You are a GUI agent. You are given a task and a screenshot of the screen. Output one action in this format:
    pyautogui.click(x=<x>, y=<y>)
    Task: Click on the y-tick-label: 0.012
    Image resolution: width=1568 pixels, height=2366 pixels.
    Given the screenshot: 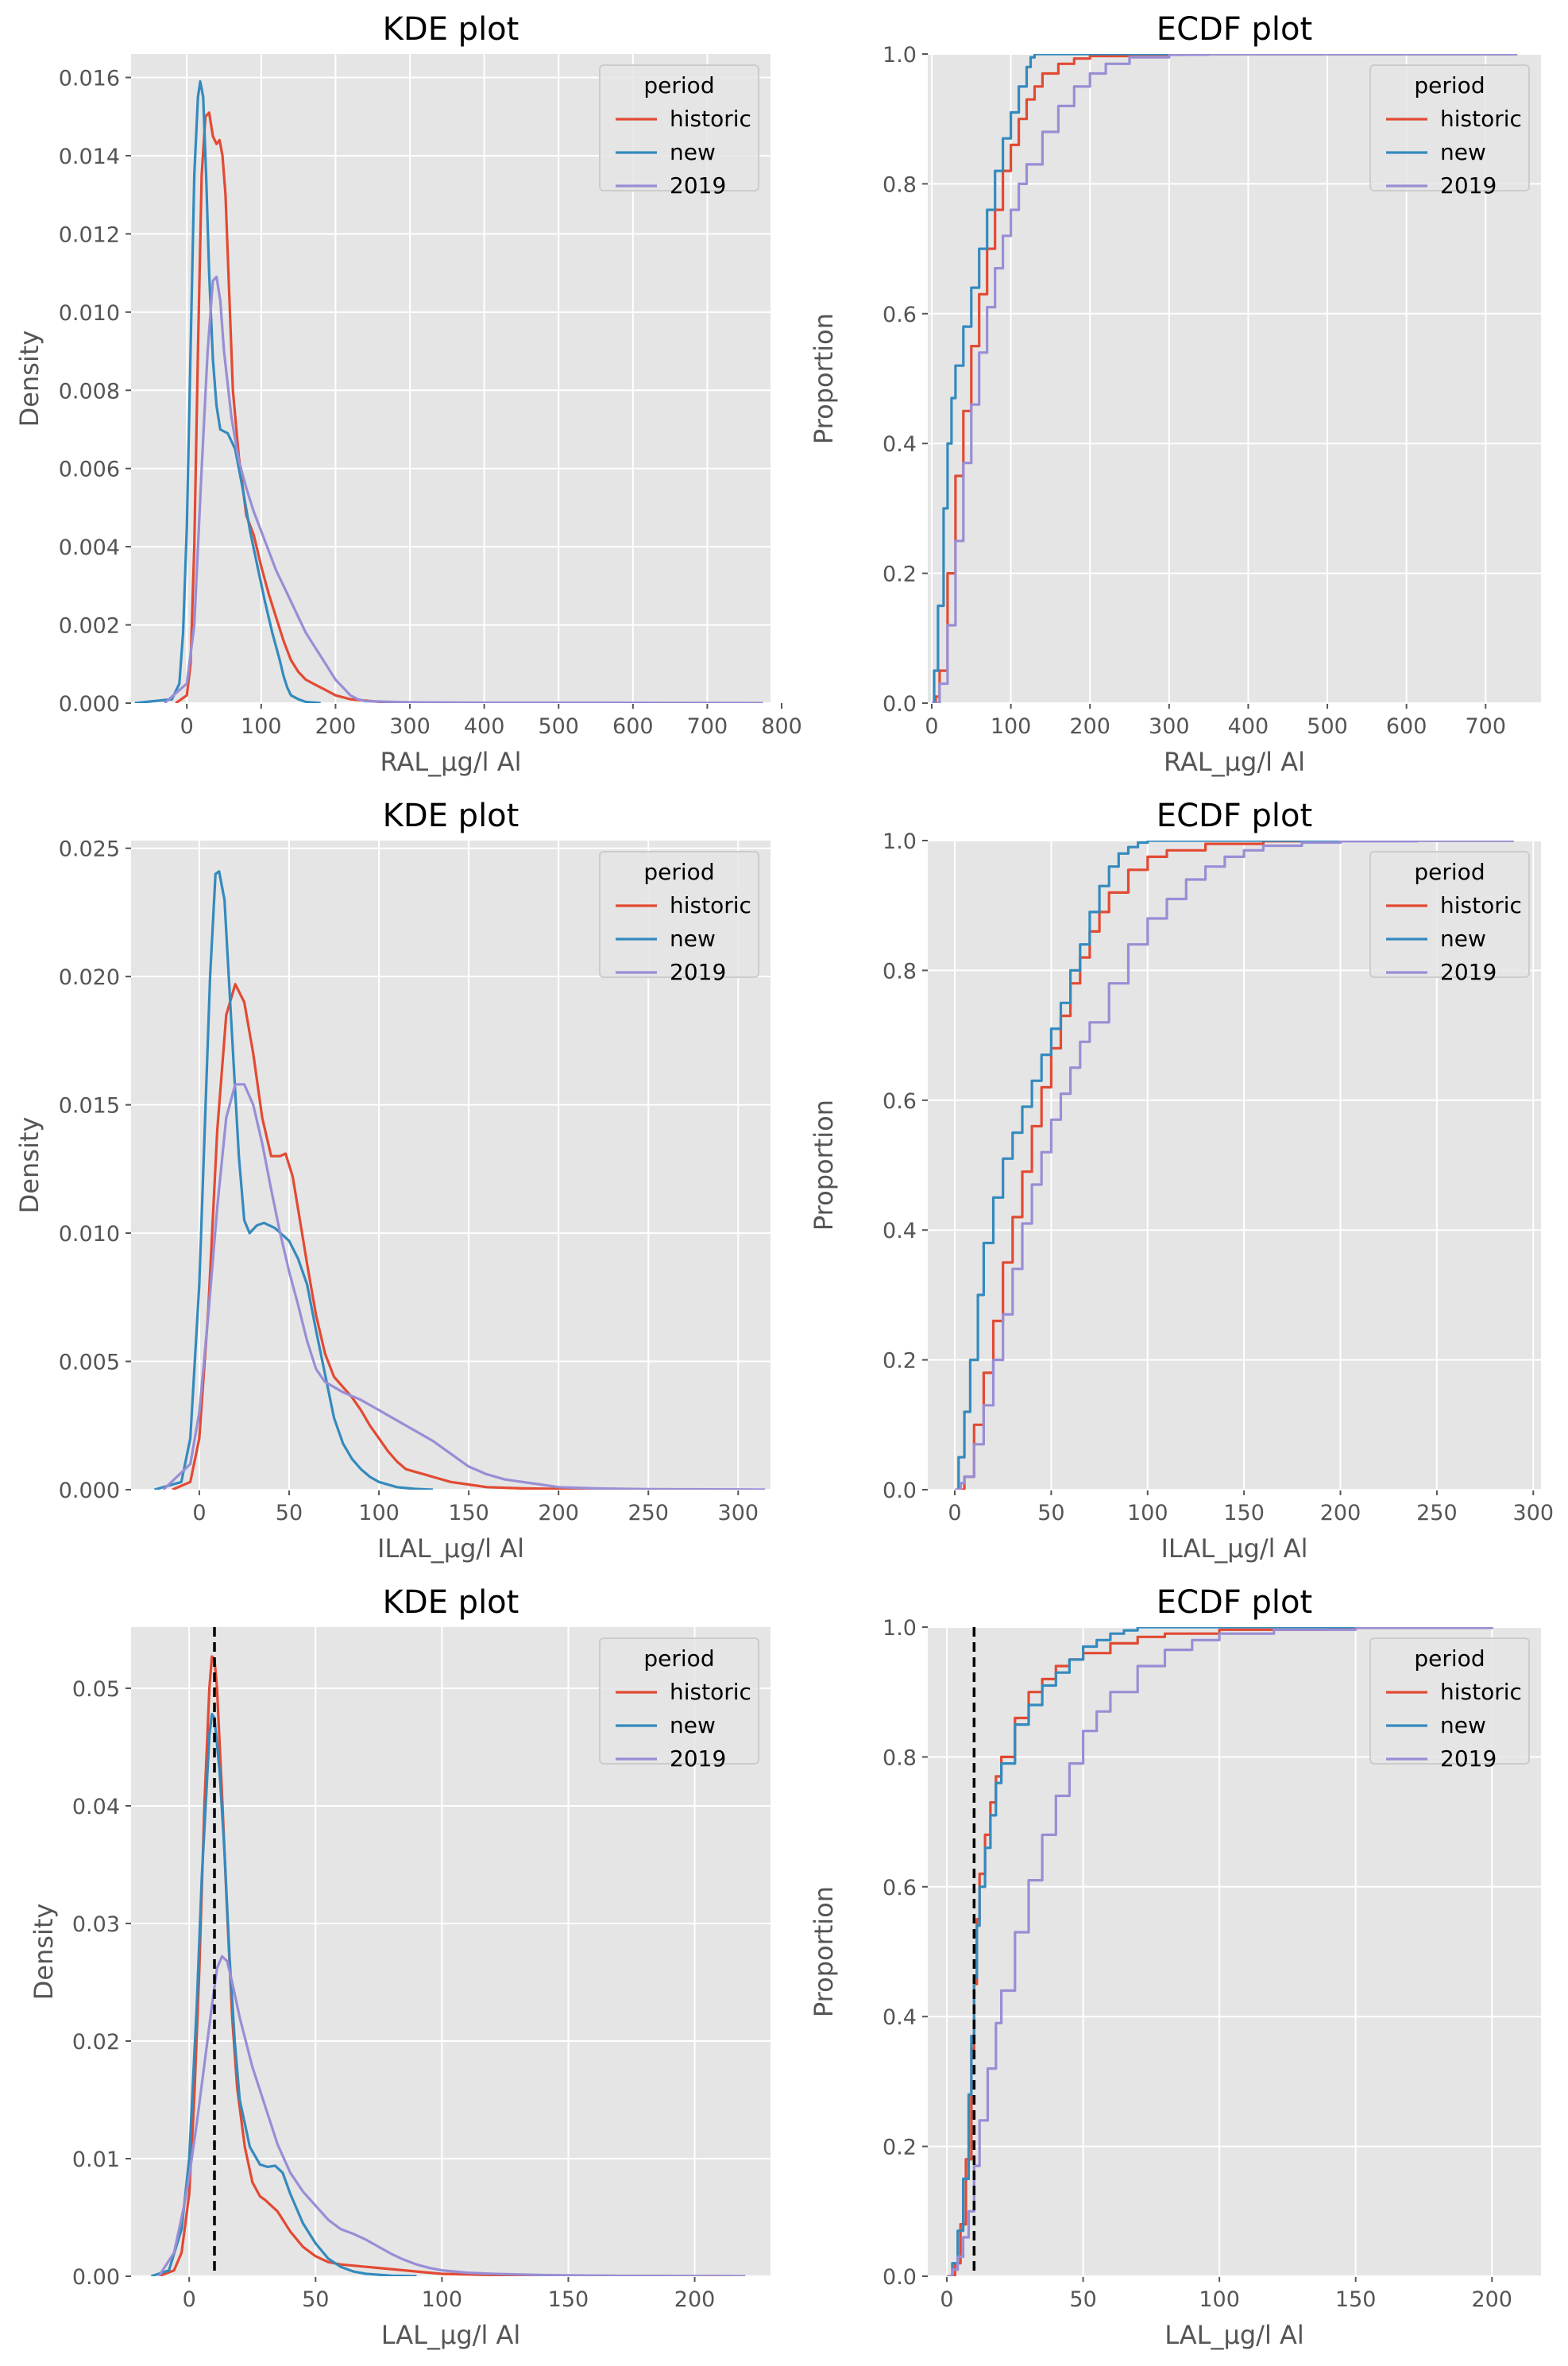 What is the action you would take?
    pyautogui.click(x=89, y=234)
    